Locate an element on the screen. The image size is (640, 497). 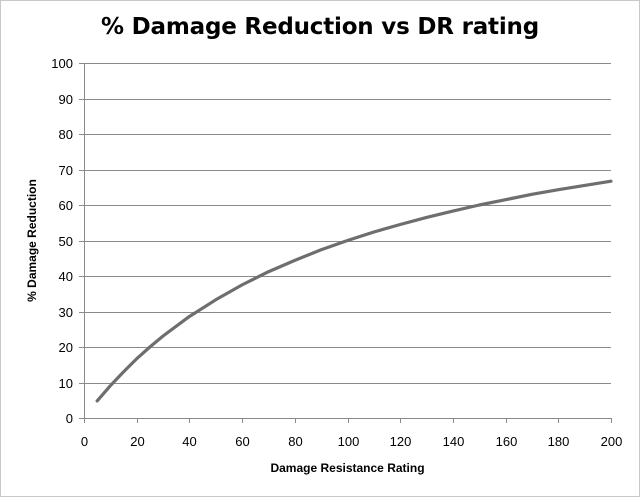
chart-title: % Damage Reduction vs DR rating is located at coordinates (320, 27).